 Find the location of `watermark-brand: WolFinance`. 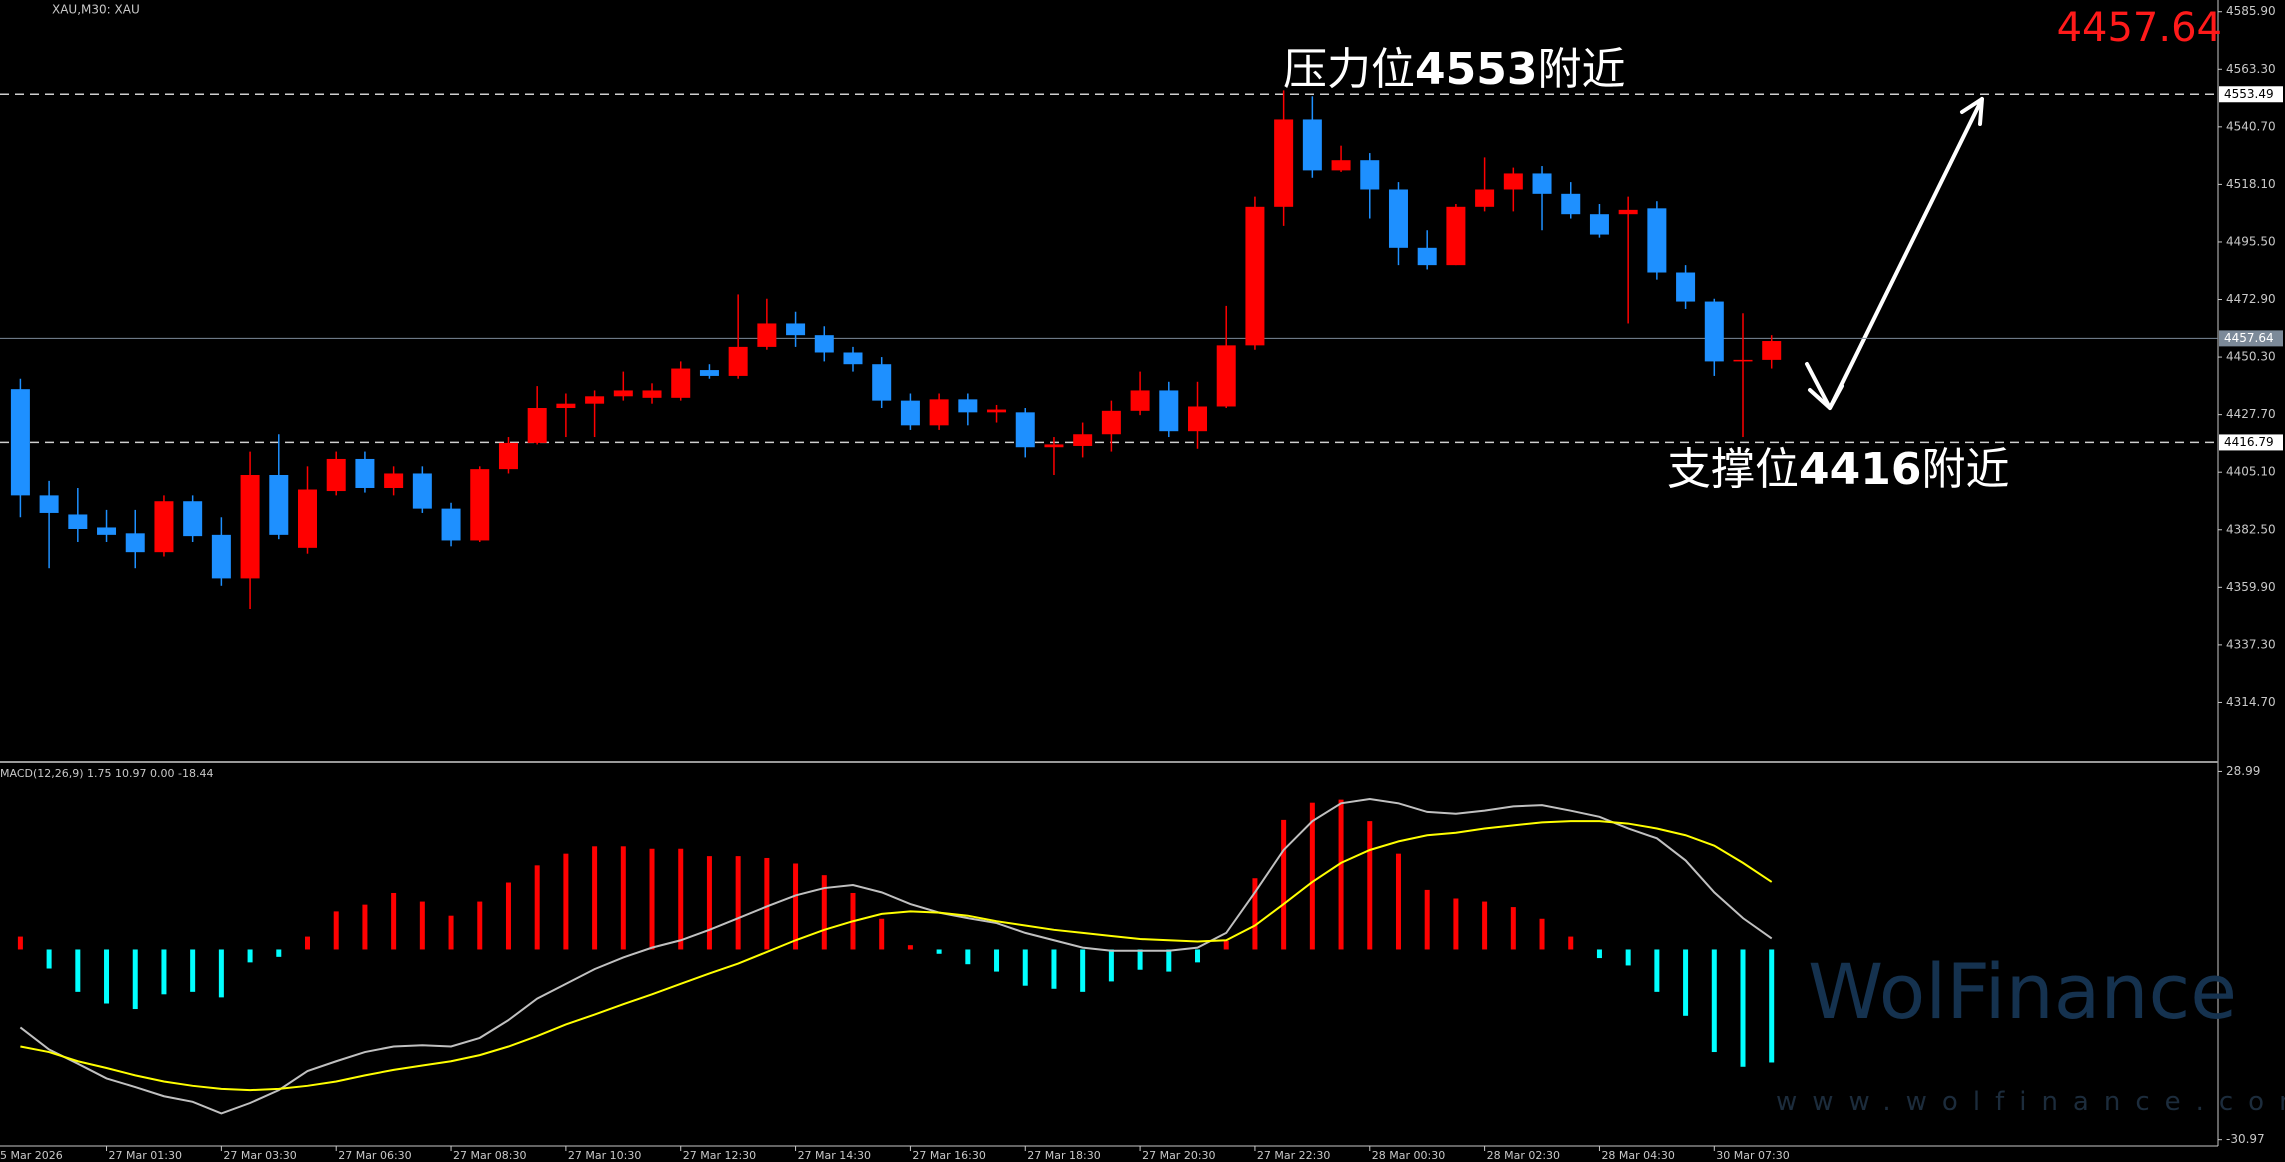

watermark-brand: WolFinance is located at coordinates (2022, 991).